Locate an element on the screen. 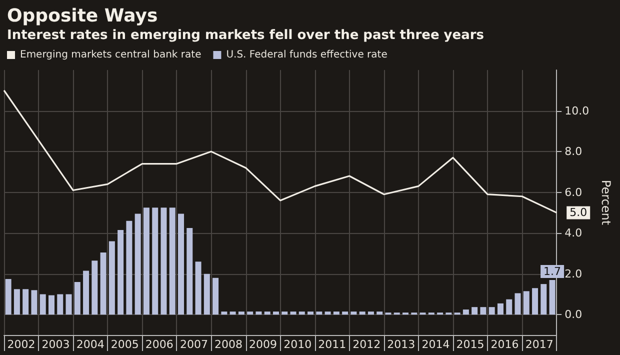 The image size is (620, 355). data-label: 5.0 is located at coordinates (579, 213).